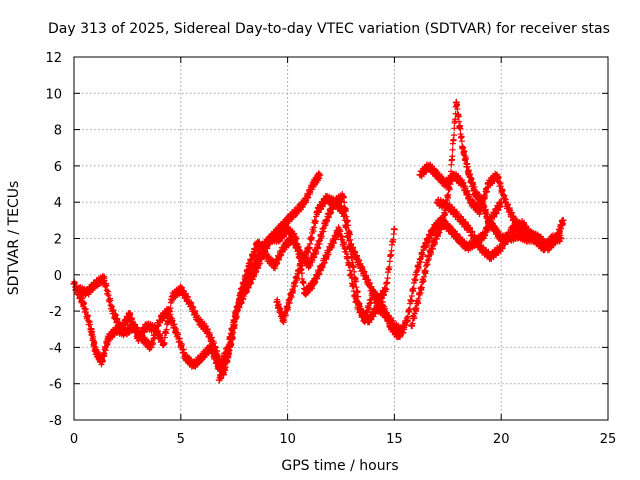 Image resolution: width=640 pixels, height=480 pixels. What do you see at coordinates (58, 240) in the screenshot?
I see `y-tick-label: 2` at bounding box center [58, 240].